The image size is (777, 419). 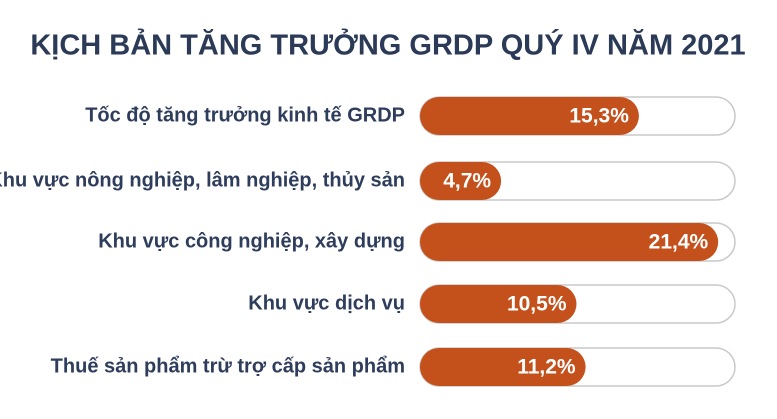 I want to click on category-label: Khu vực dịch vụ, so click(x=326, y=303).